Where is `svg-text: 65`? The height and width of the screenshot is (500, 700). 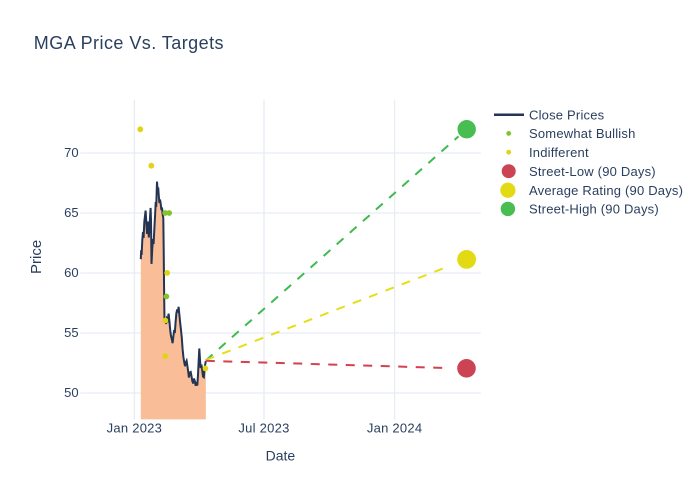
svg-text: 65 is located at coordinates (71, 212).